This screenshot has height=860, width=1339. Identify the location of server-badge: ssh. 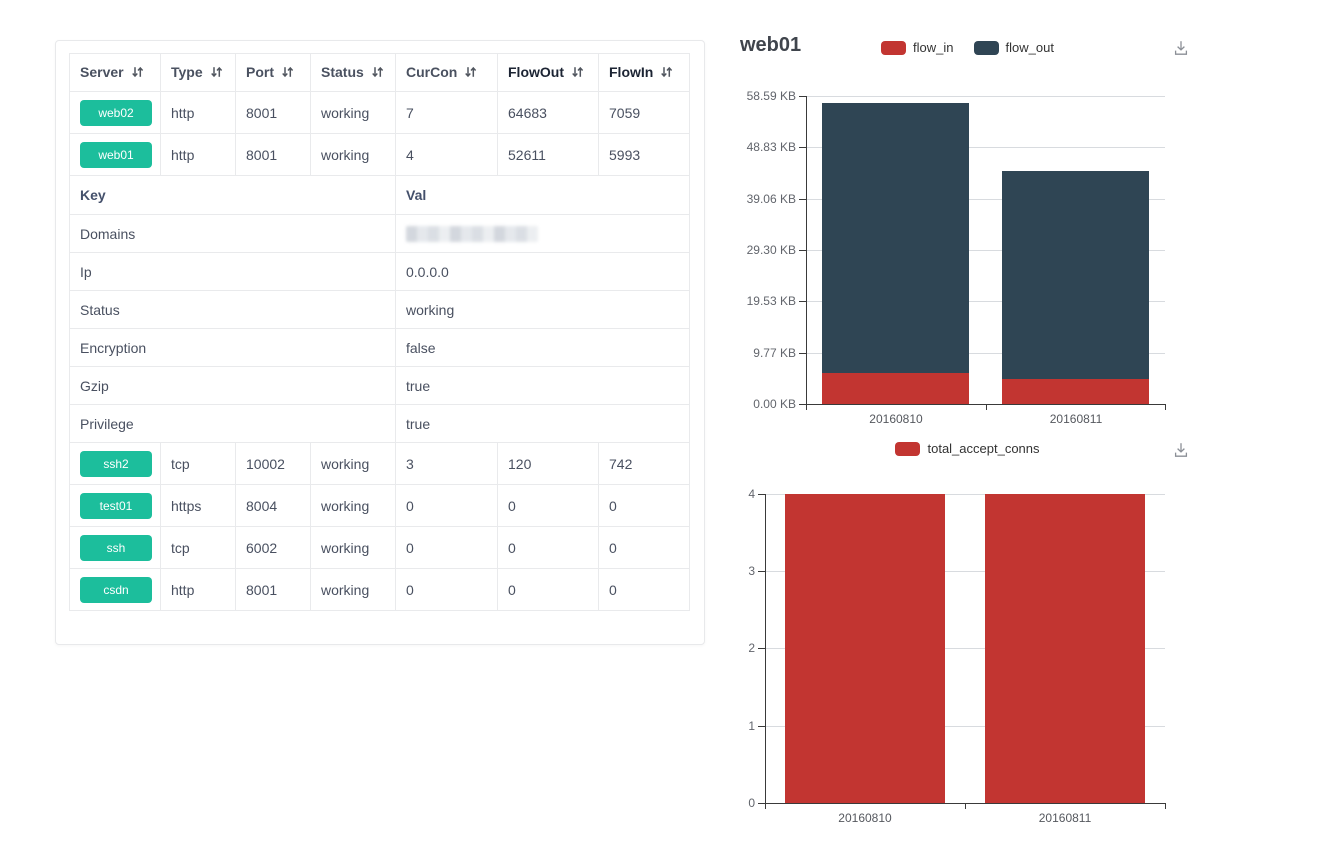
(116, 547).